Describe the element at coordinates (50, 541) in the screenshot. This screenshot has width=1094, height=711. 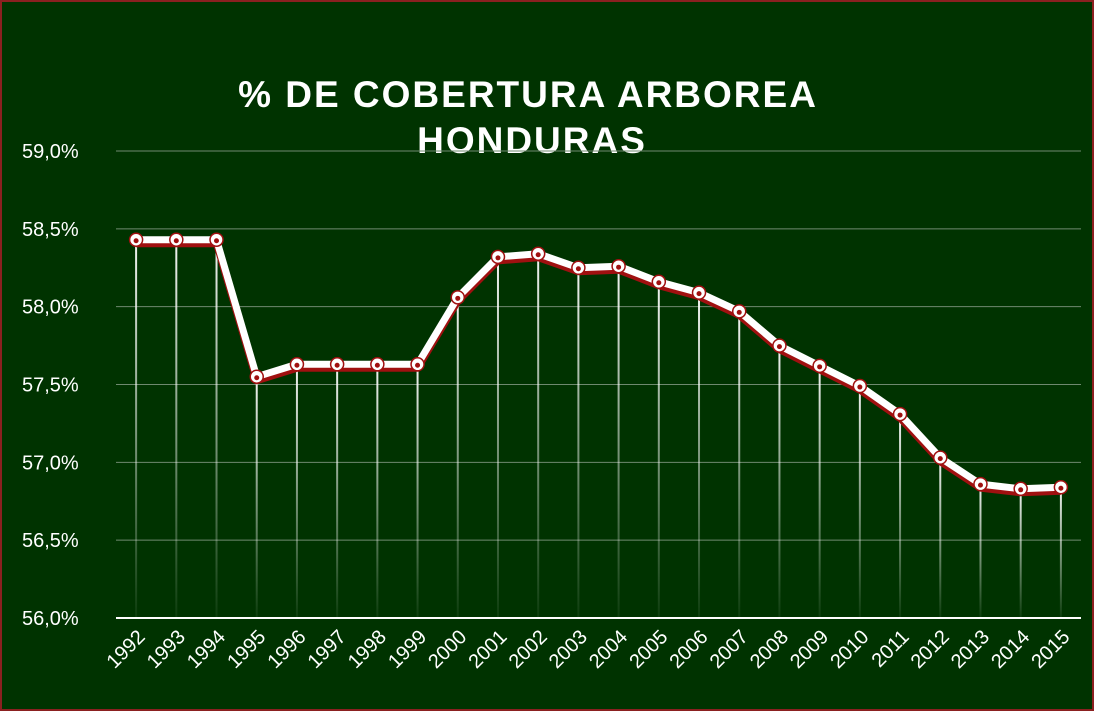
I see `y-tick-label: 56,5%` at that location.